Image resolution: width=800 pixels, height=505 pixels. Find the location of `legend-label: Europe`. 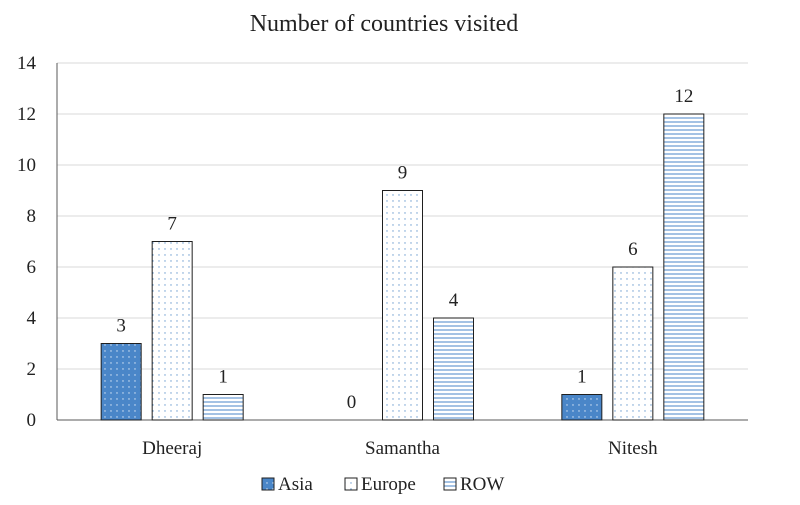

legend-label: Europe is located at coordinates (388, 484).